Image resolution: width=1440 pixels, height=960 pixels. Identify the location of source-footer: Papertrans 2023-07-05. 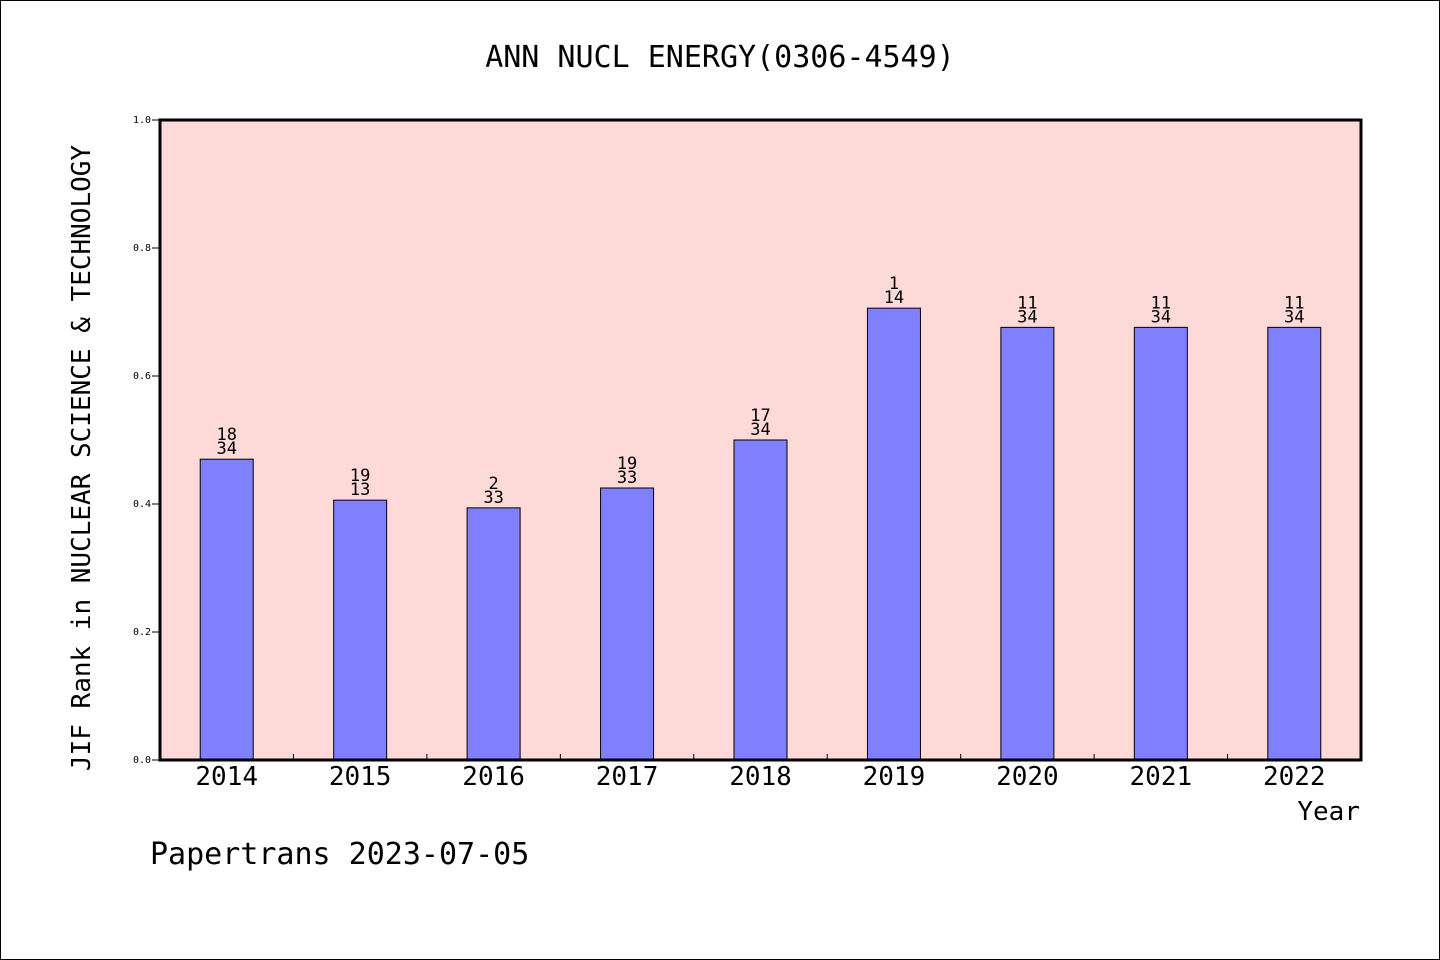
(339, 854).